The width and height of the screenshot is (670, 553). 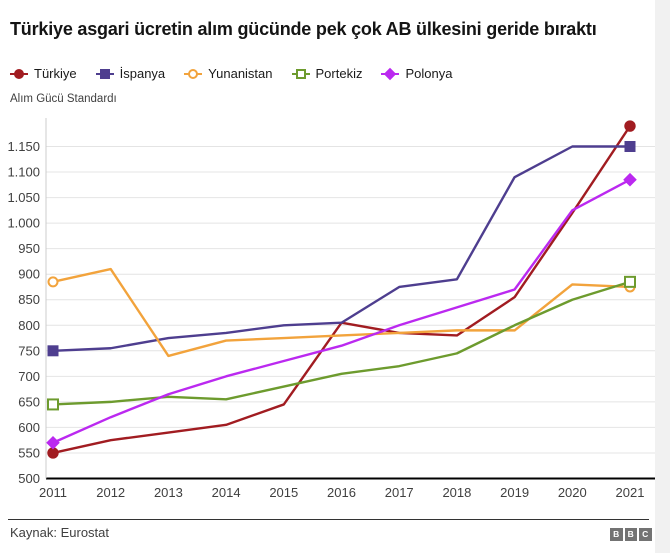 I want to click on x-tick-label: 2011, so click(x=53, y=492).